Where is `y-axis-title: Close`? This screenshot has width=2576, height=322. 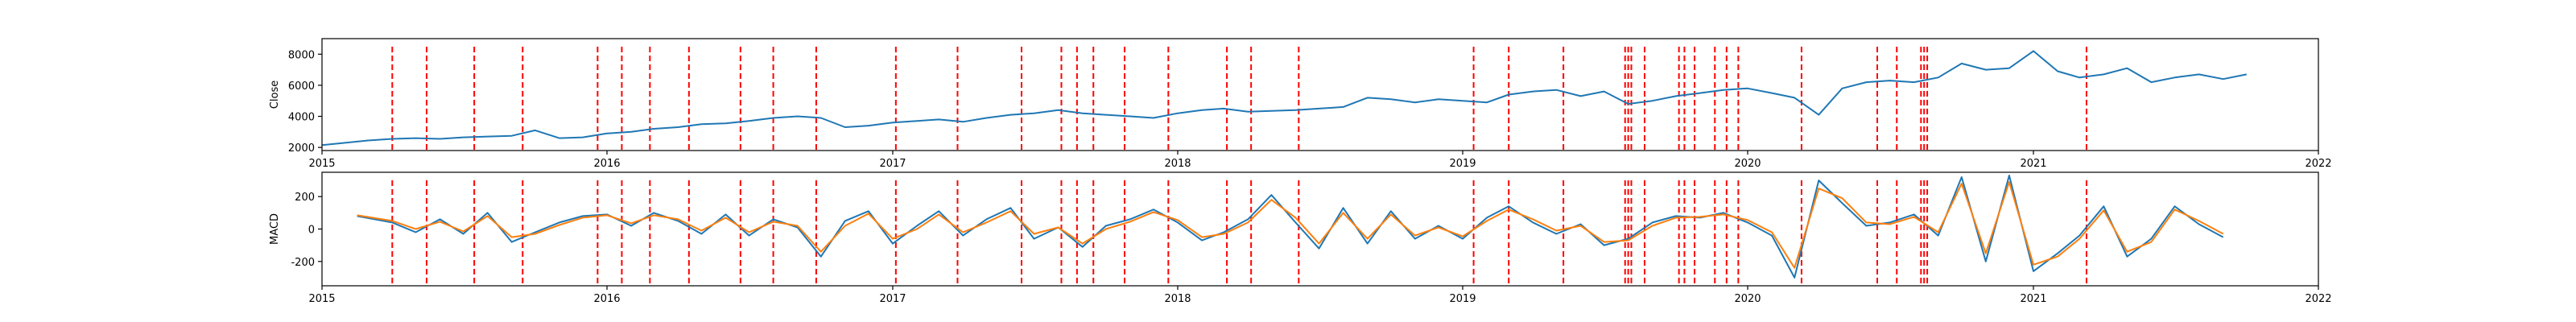 y-axis-title: Close is located at coordinates (275, 94).